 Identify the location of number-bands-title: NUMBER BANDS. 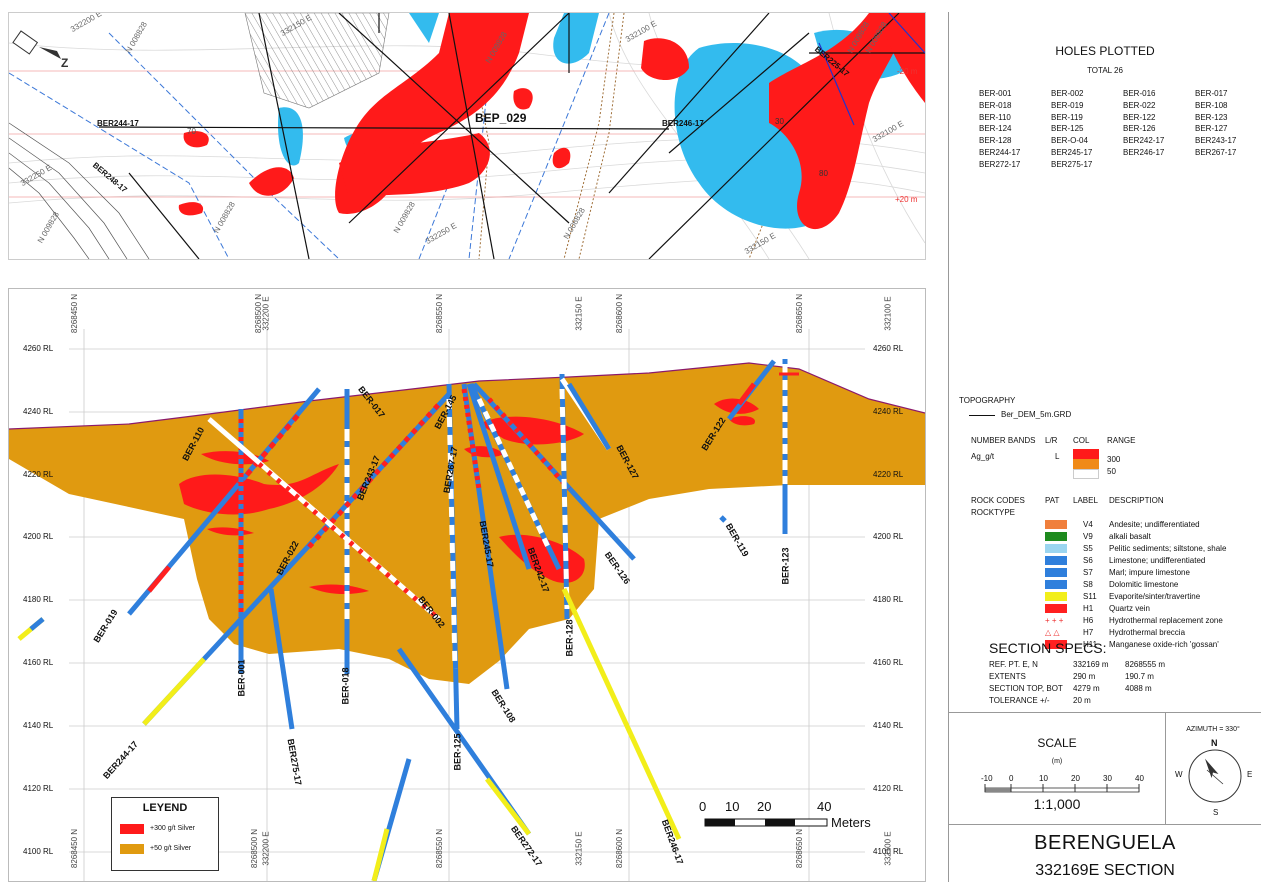
(1003, 440).